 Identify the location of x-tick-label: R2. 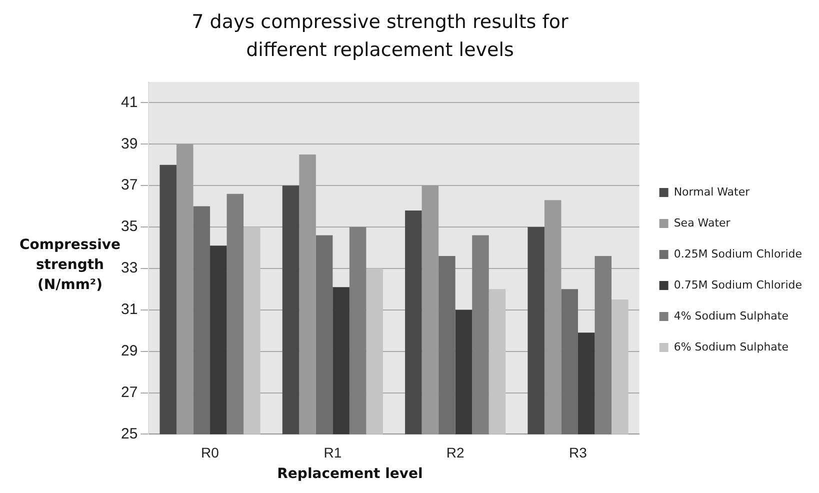
(455, 452).